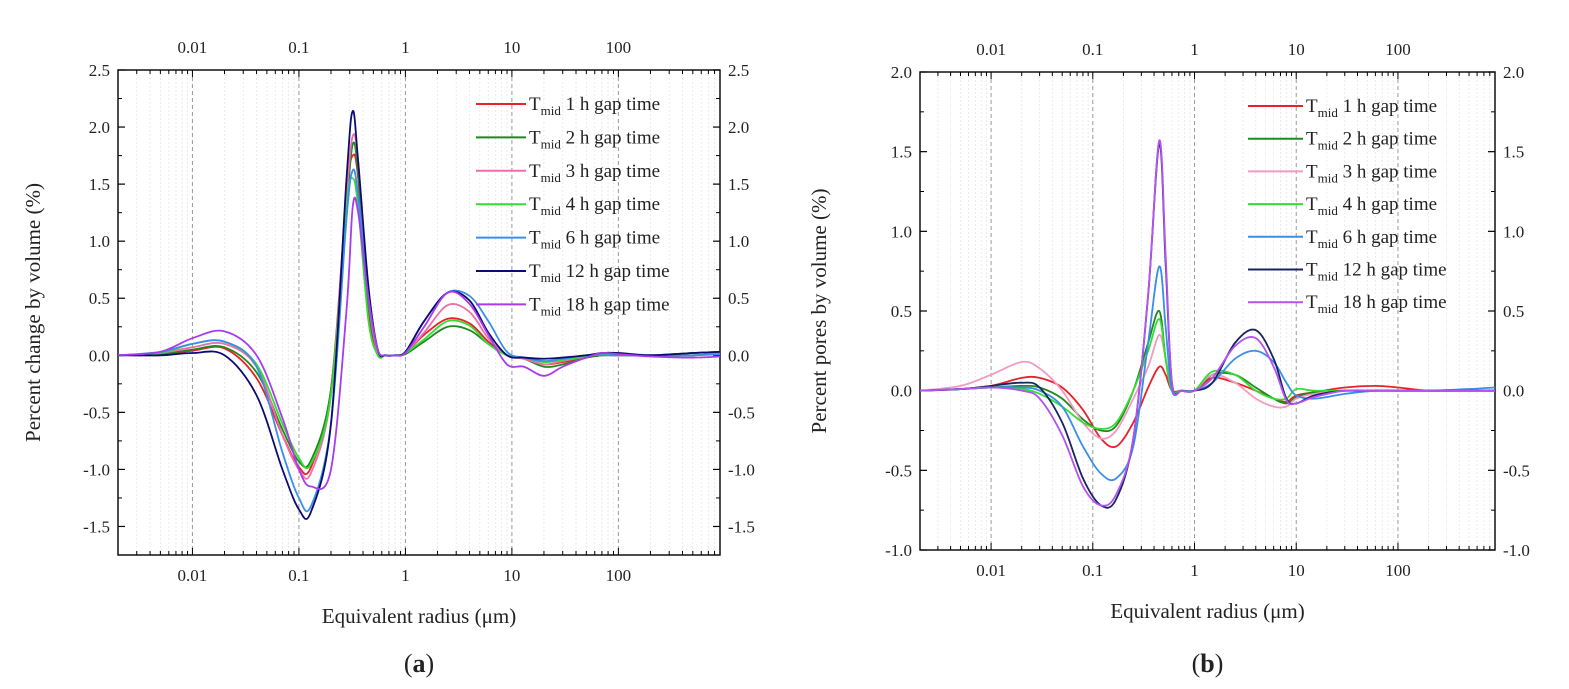 This screenshot has width=1569, height=689. What do you see at coordinates (96, 526) in the screenshot?
I see `y-tick-label-left: -1.5` at bounding box center [96, 526].